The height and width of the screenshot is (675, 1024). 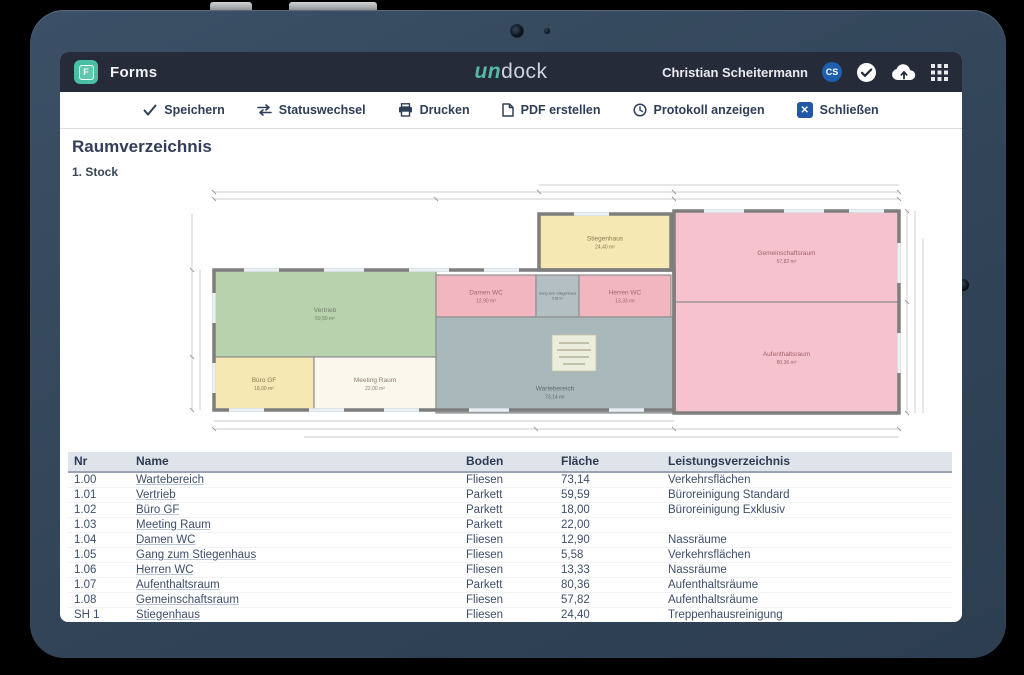 What do you see at coordinates (608, 585) in the screenshot?
I see `cell-fläche: 80,36` at bounding box center [608, 585].